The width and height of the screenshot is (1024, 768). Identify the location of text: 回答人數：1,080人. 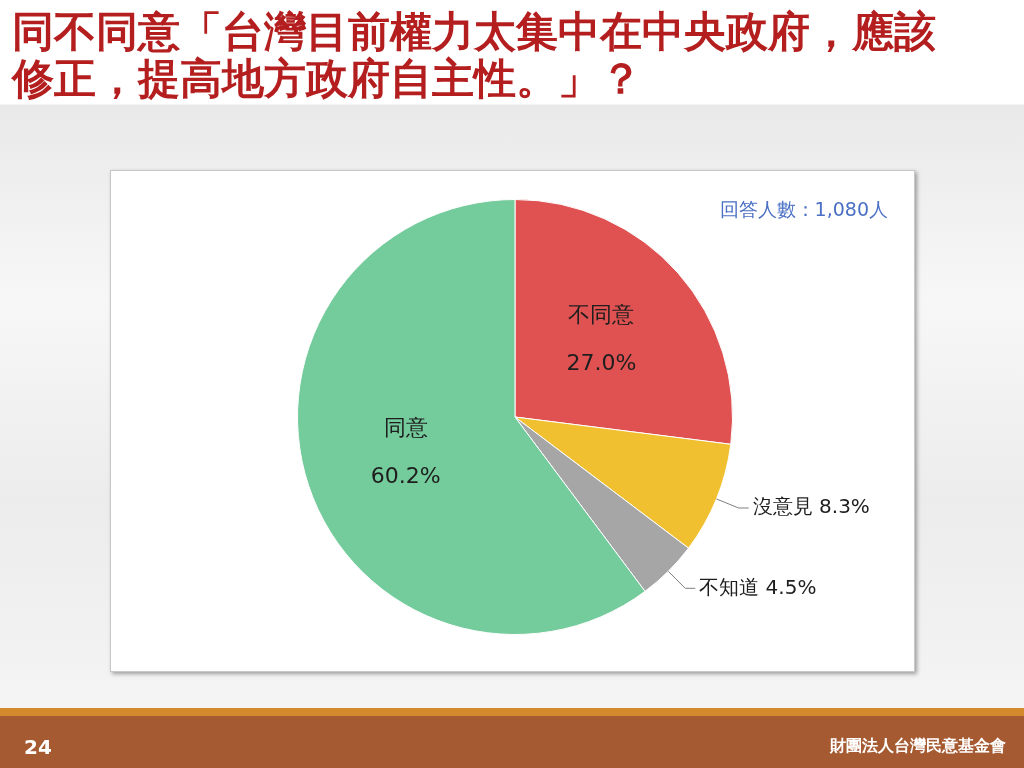
(803, 209).